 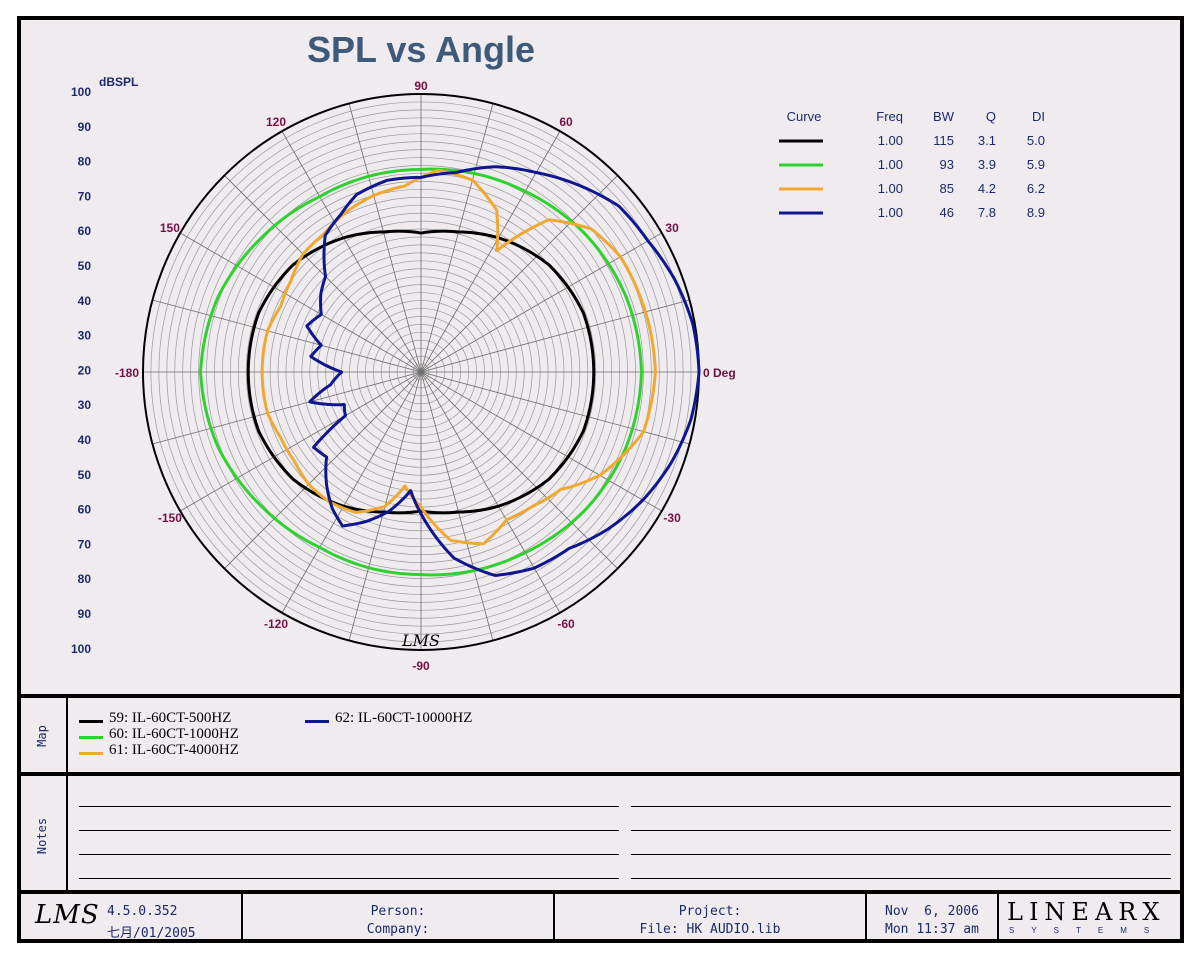 I want to click on angle-label: -120, so click(x=276, y=624).